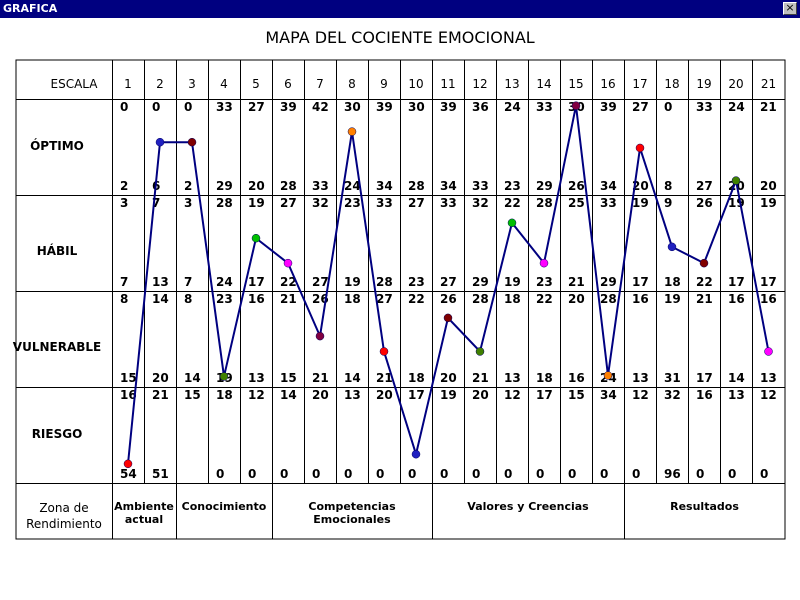 The width and height of the screenshot is (800, 600). I want to click on band-bottom-value: 16, so click(576, 378).